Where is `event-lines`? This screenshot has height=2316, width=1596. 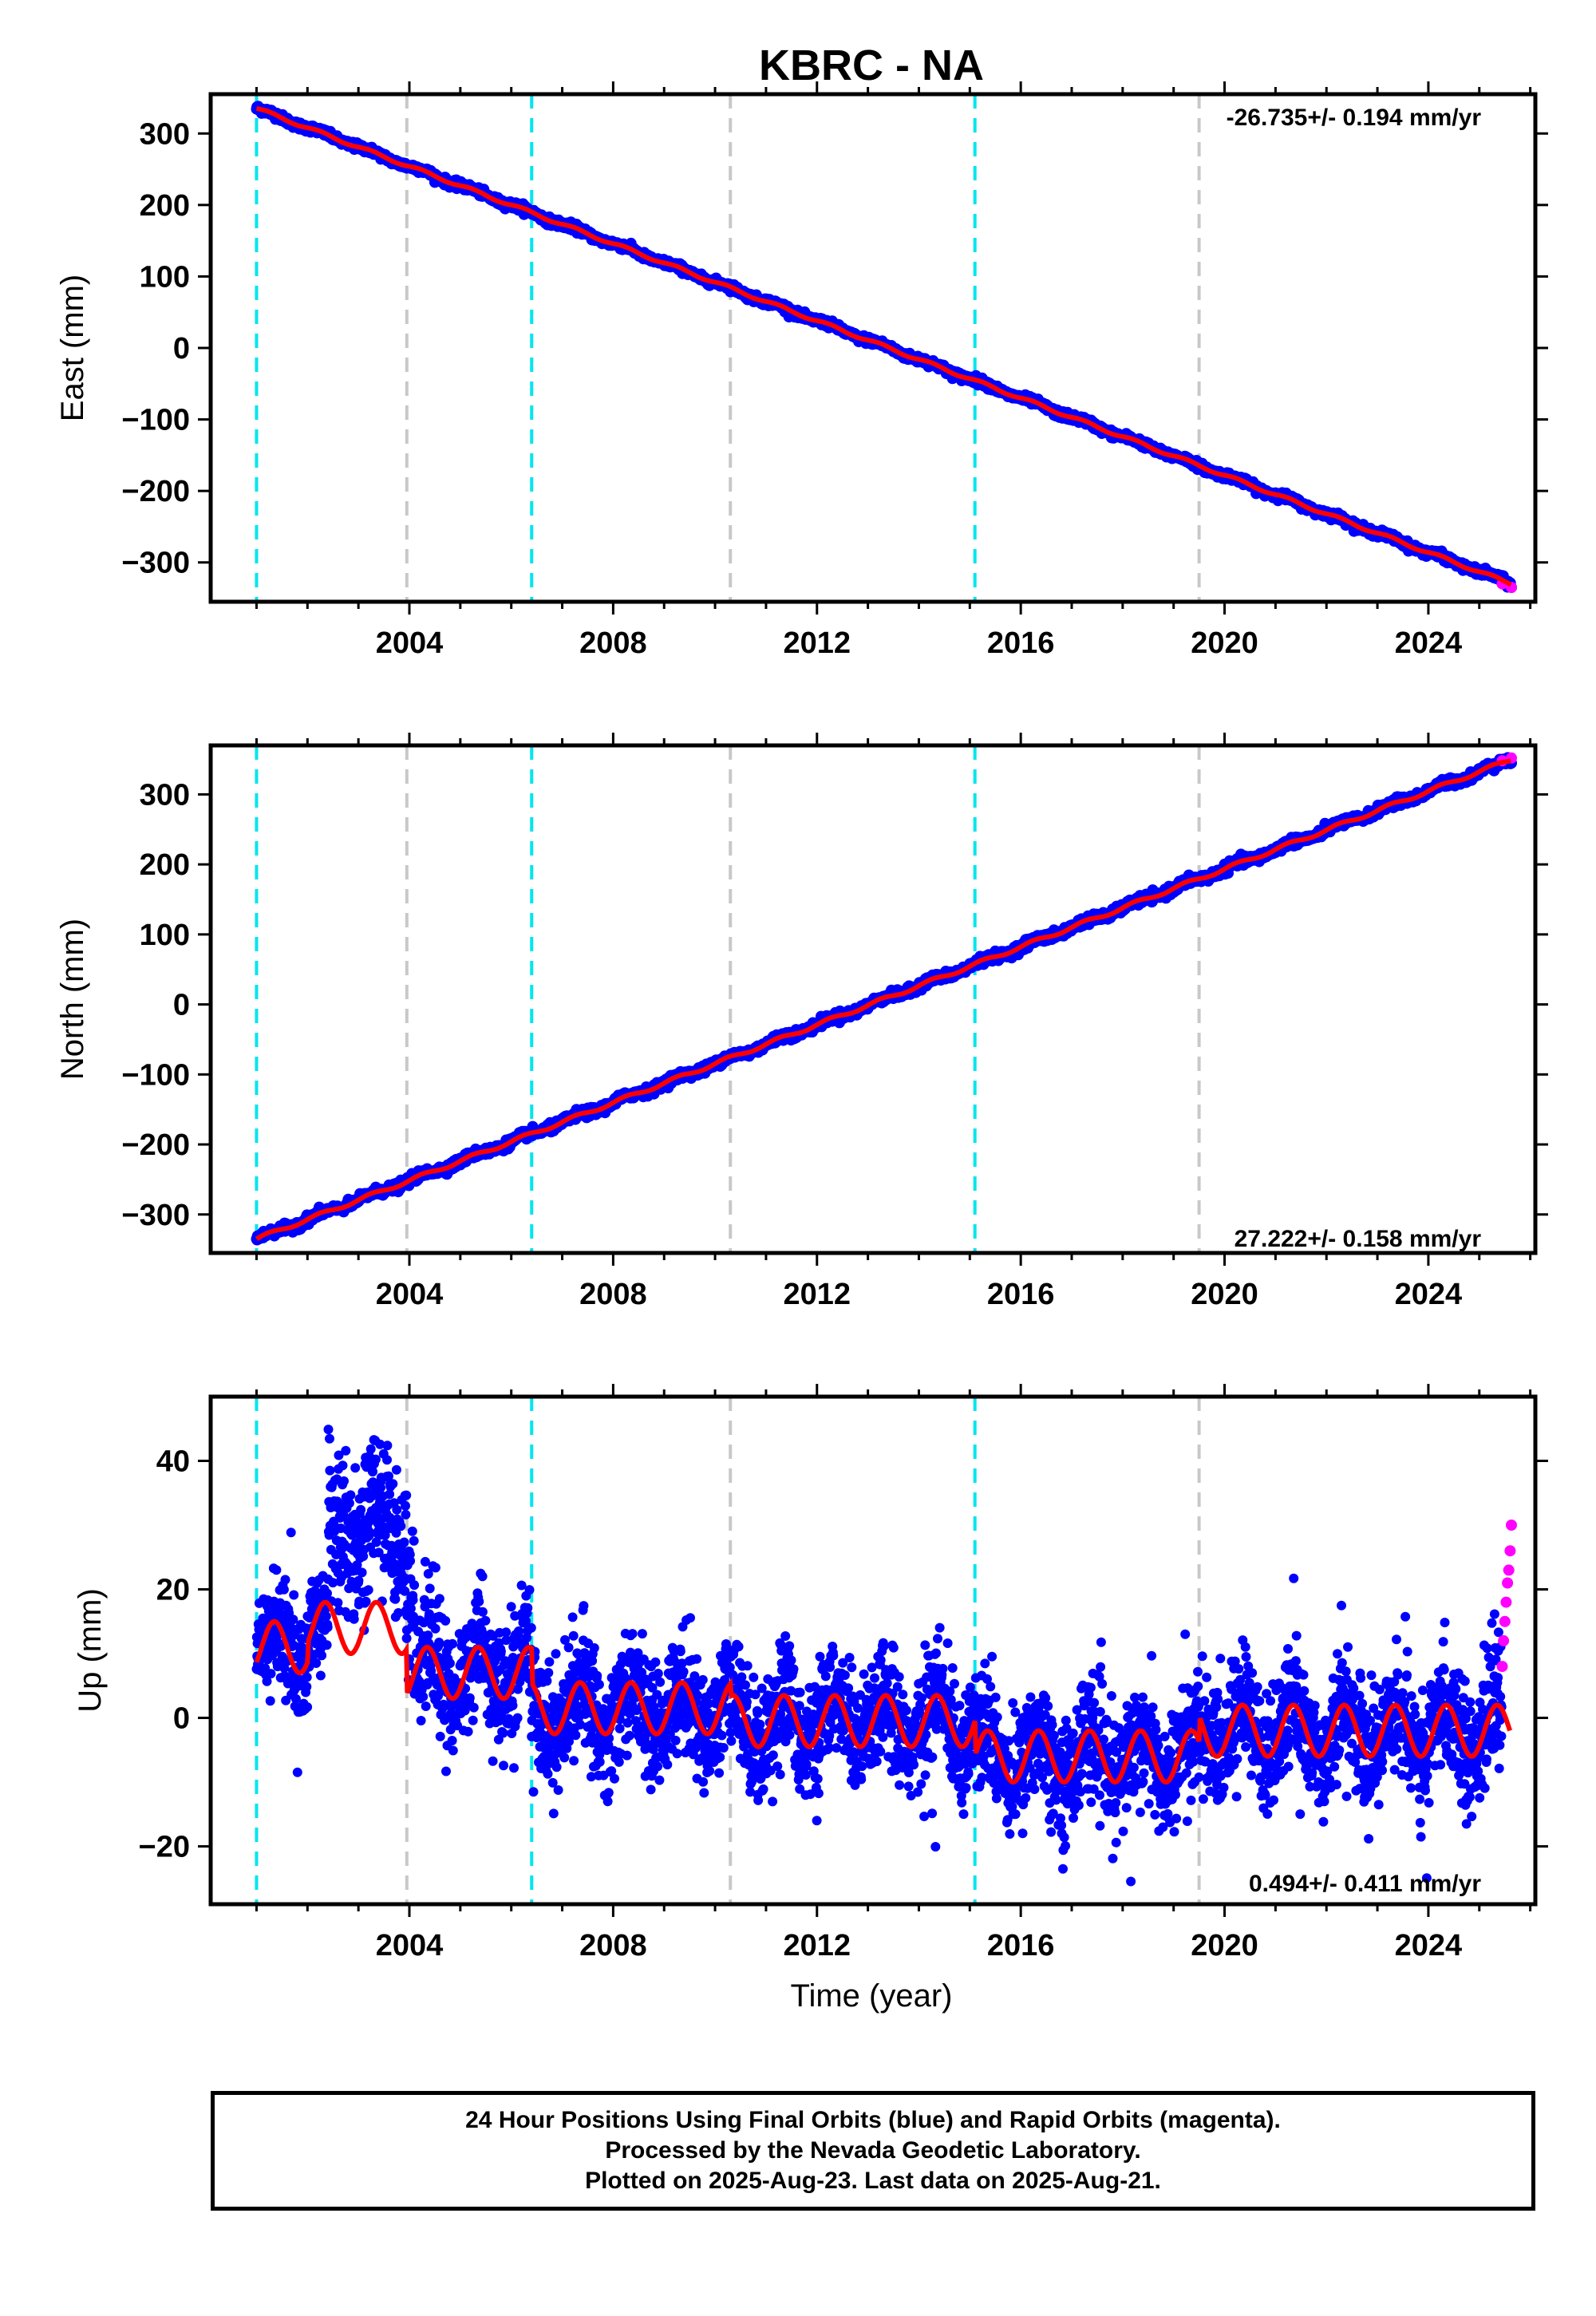
event-lines is located at coordinates (728, 348).